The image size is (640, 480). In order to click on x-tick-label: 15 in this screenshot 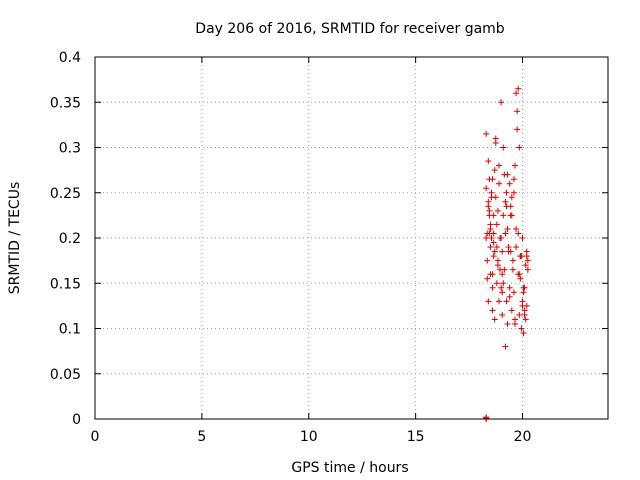, I will do `click(416, 437)`.